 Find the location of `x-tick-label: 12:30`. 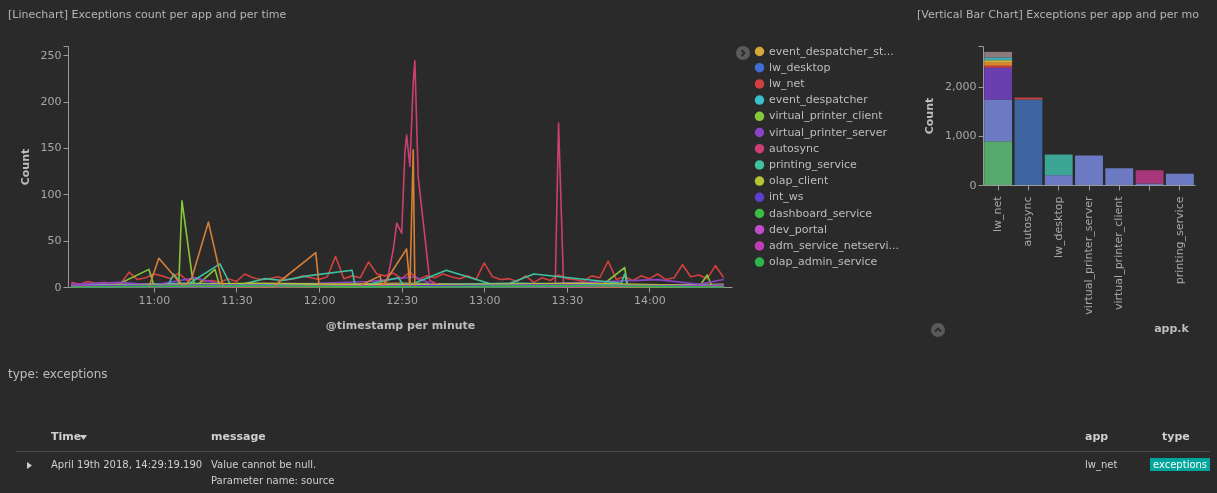

x-tick-label: 12:30 is located at coordinates (402, 300).